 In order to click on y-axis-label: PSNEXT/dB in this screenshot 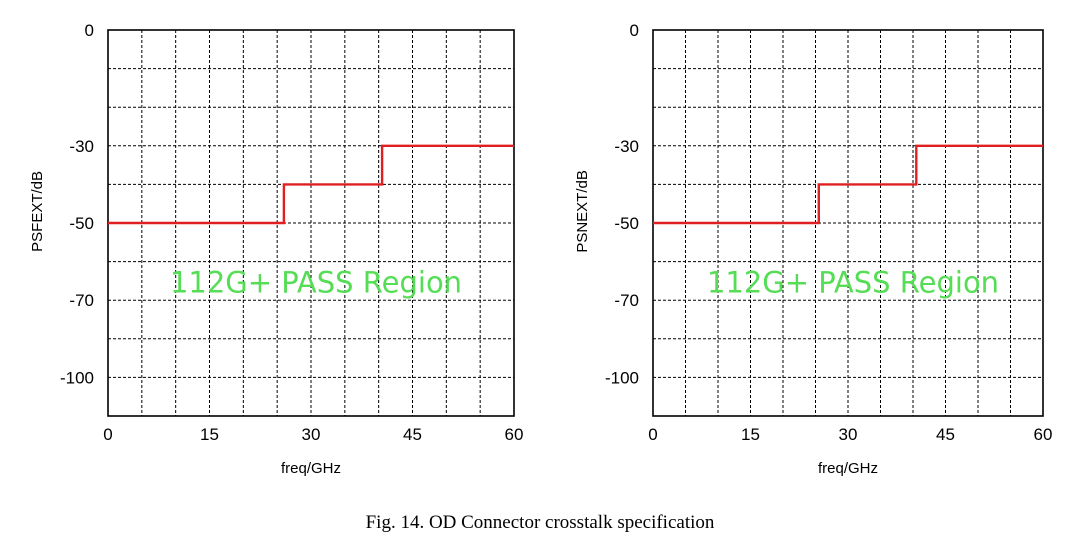, I will do `click(582, 211)`.